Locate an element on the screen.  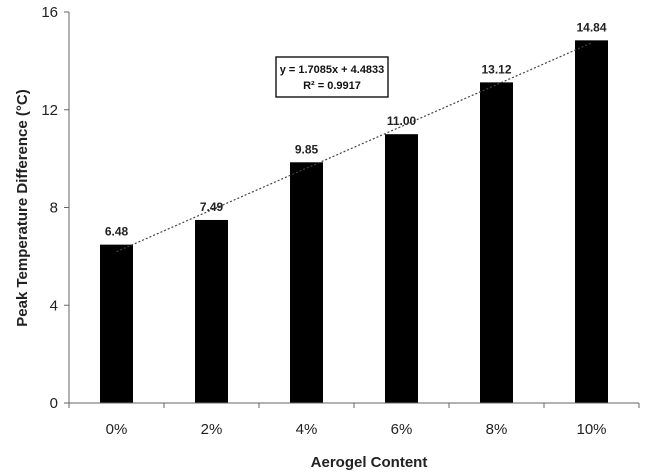
trendline-equation-box: y = 1.7085x + 4.4833 R² = 0.9917 is located at coordinates (332, 77).